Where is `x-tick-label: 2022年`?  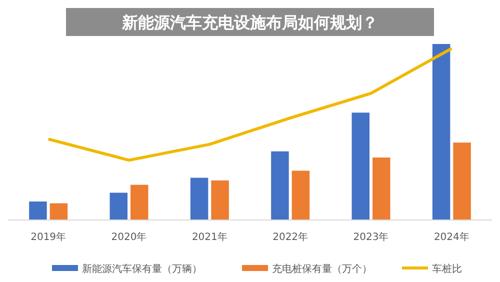
x-tick-label: 2022年 is located at coordinates (290, 237).